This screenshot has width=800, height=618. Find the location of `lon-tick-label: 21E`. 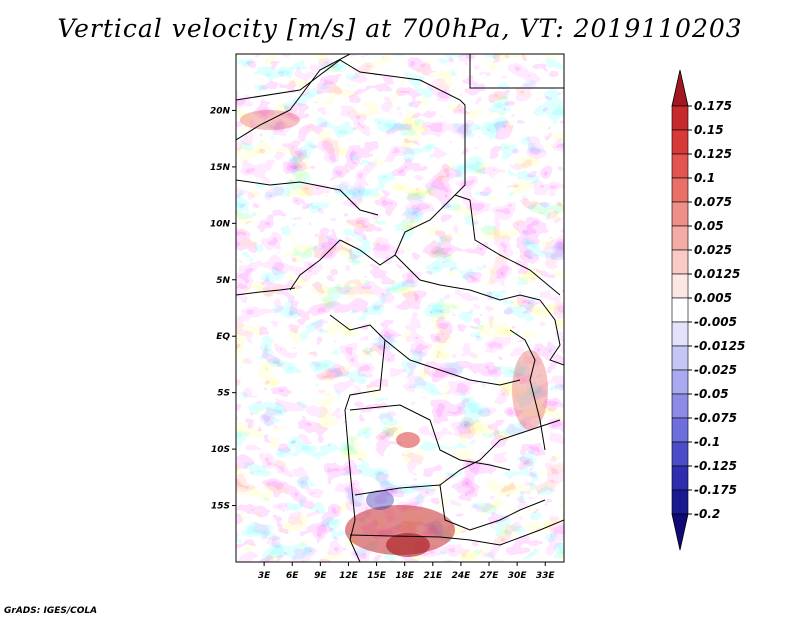

lon-tick-label: 21E is located at coordinates (433, 576).